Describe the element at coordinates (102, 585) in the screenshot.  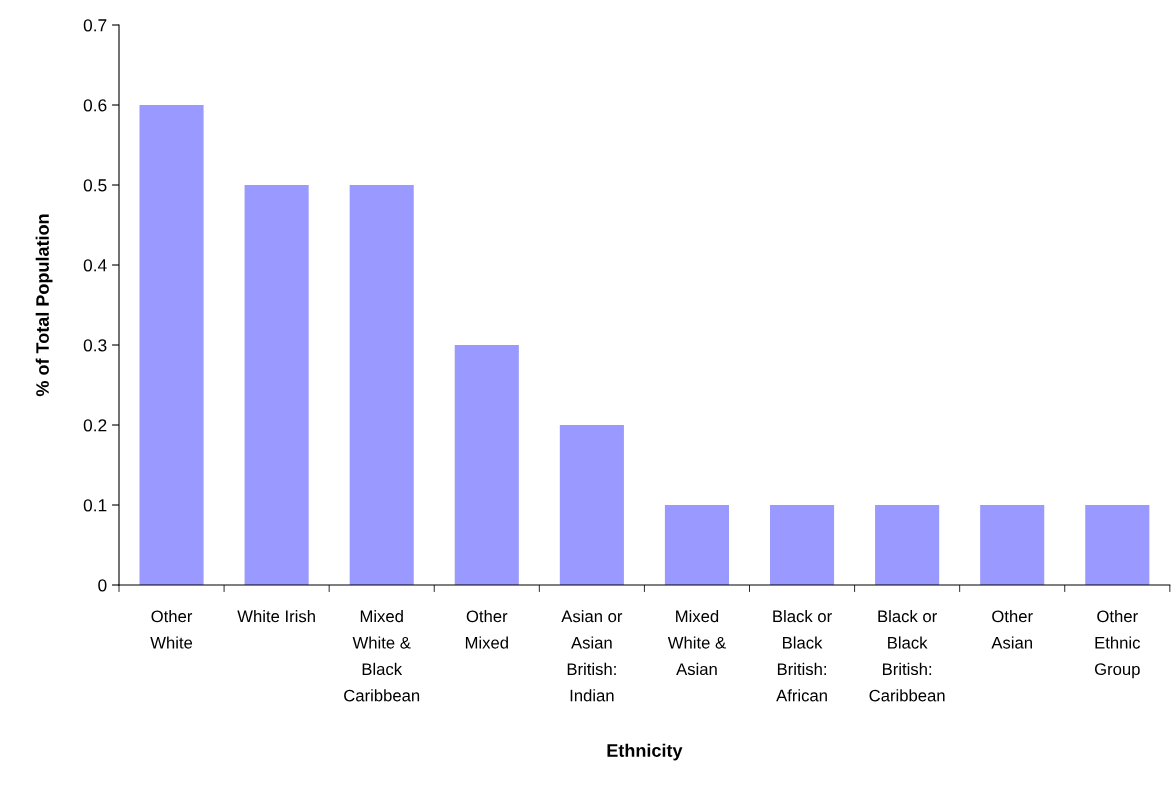
I see `y-tick-label: 0` at that location.